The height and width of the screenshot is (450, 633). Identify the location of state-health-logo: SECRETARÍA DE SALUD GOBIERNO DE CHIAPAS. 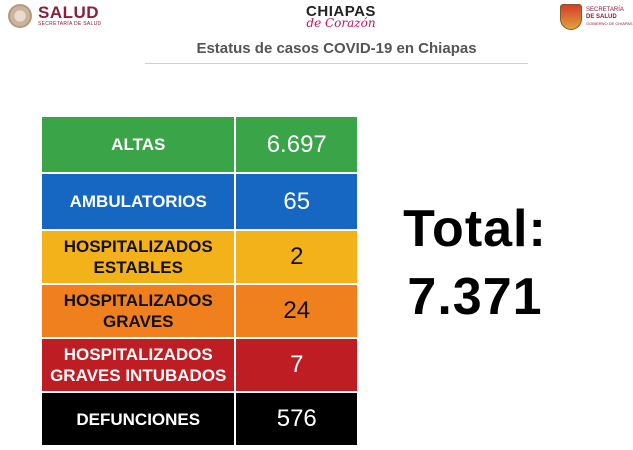
(596, 17).